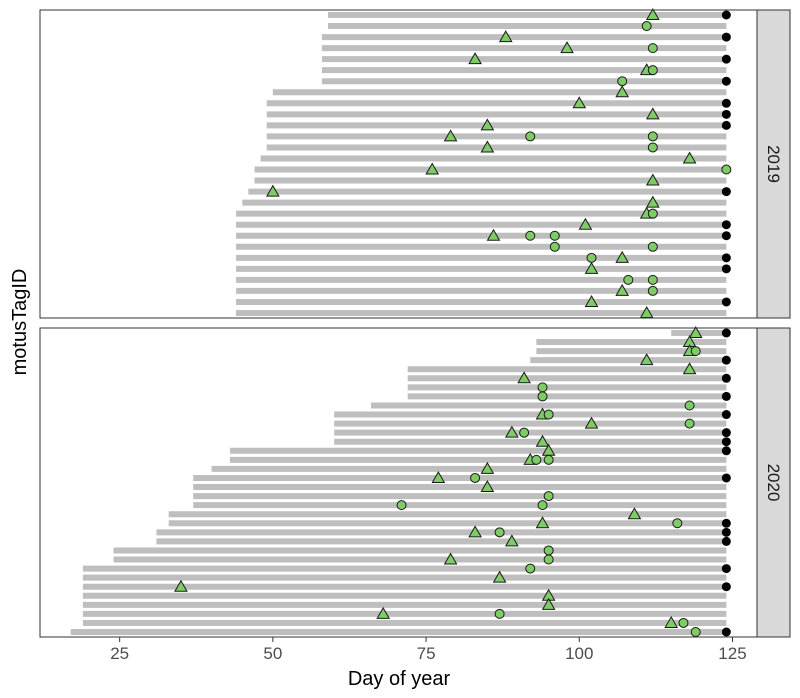  I want to click on x-tick-label: 25, so click(119, 653).